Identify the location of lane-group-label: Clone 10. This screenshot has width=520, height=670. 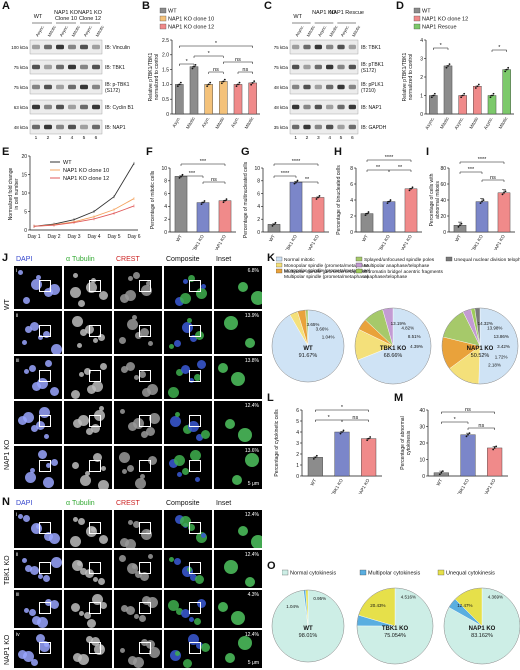
(66, 19).